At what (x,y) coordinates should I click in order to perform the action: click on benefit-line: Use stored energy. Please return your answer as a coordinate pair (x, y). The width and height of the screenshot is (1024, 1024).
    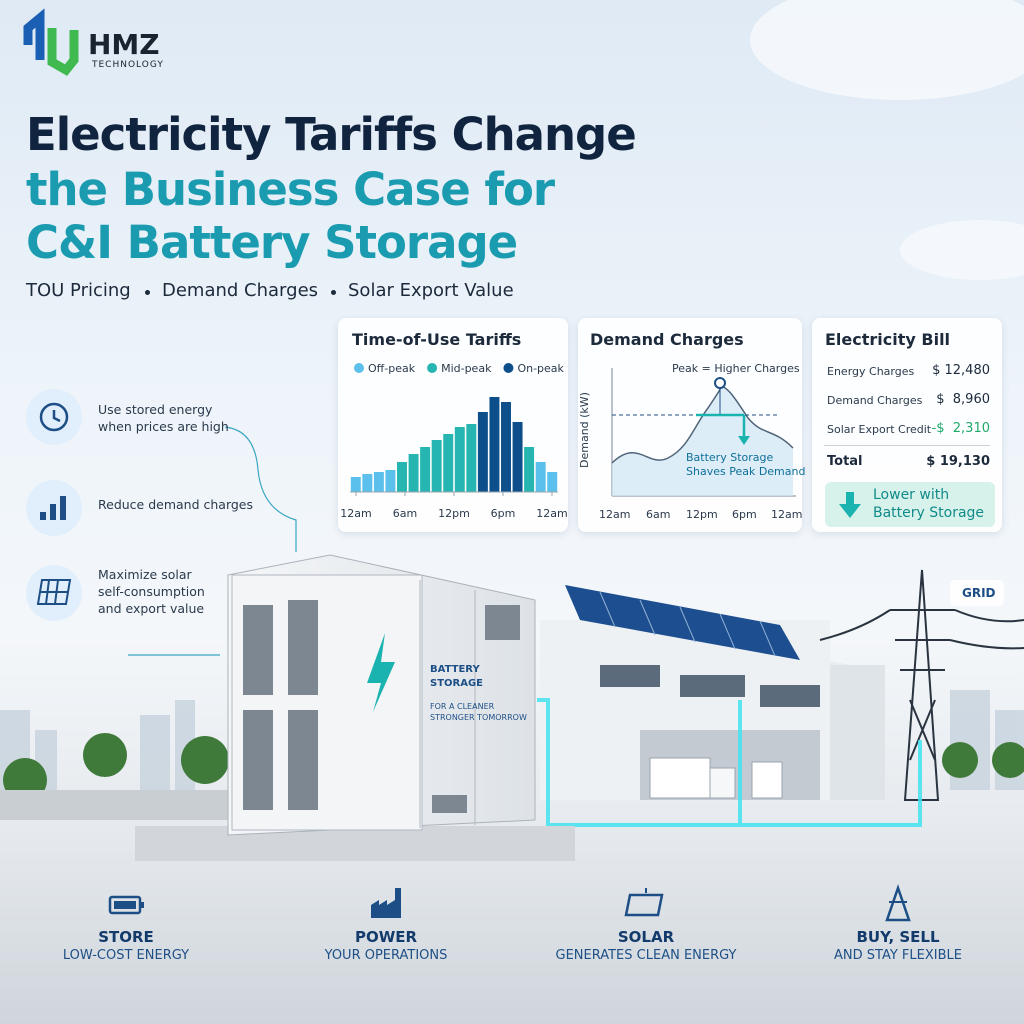
    Looking at the image, I should click on (155, 409).